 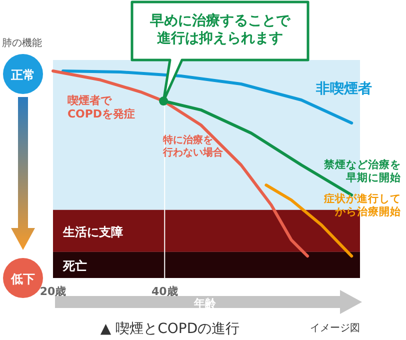 I want to click on series-label: 特に治療を行わない場合, so click(x=193, y=146).